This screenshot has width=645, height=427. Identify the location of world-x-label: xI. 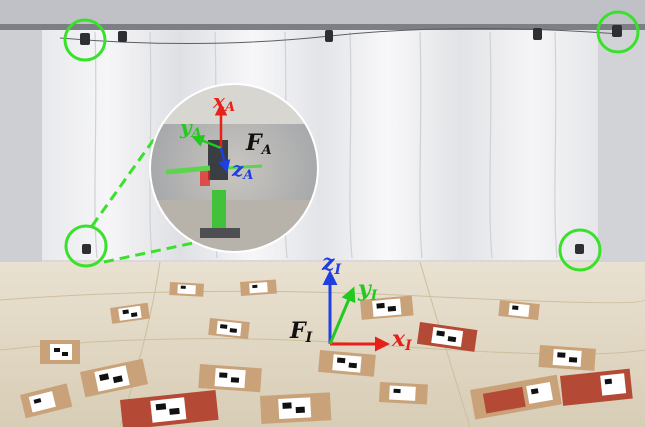
(401, 340).